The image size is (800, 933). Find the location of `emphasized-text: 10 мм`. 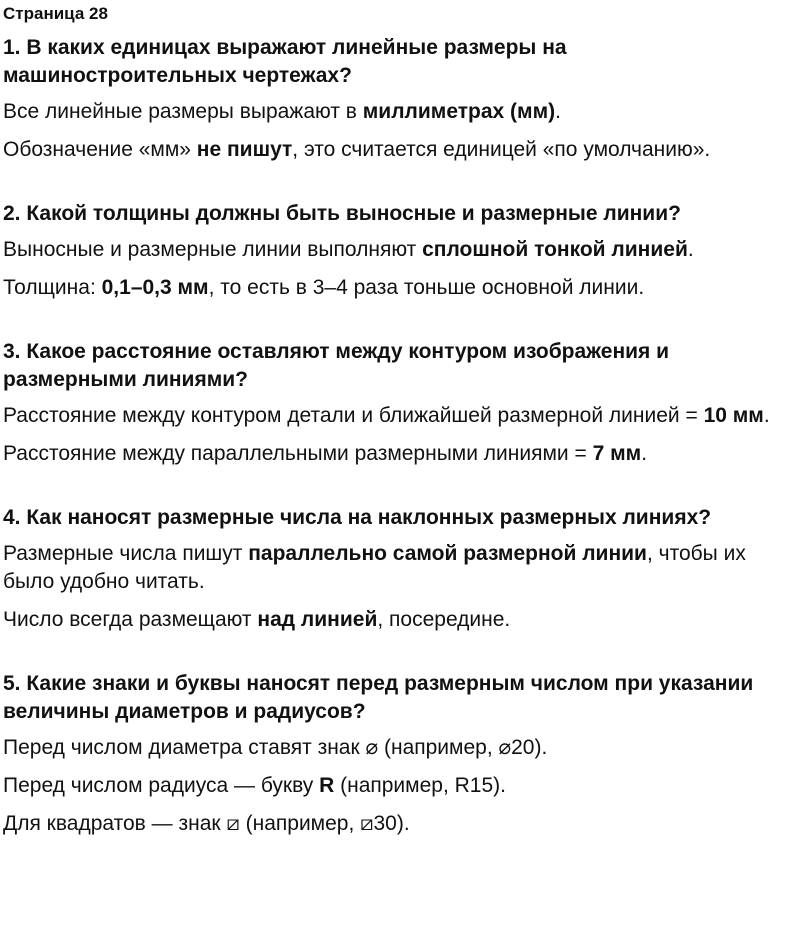

emphasized-text: 10 мм is located at coordinates (733, 415).